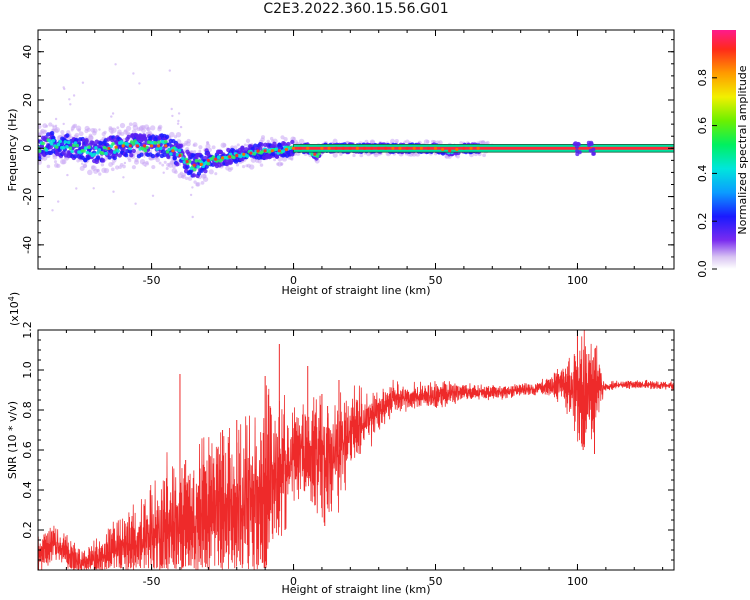 This screenshot has height=600, width=750. What do you see at coordinates (436, 280) in the screenshot?
I see `x-tick-label: 50` at bounding box center [436, 280].